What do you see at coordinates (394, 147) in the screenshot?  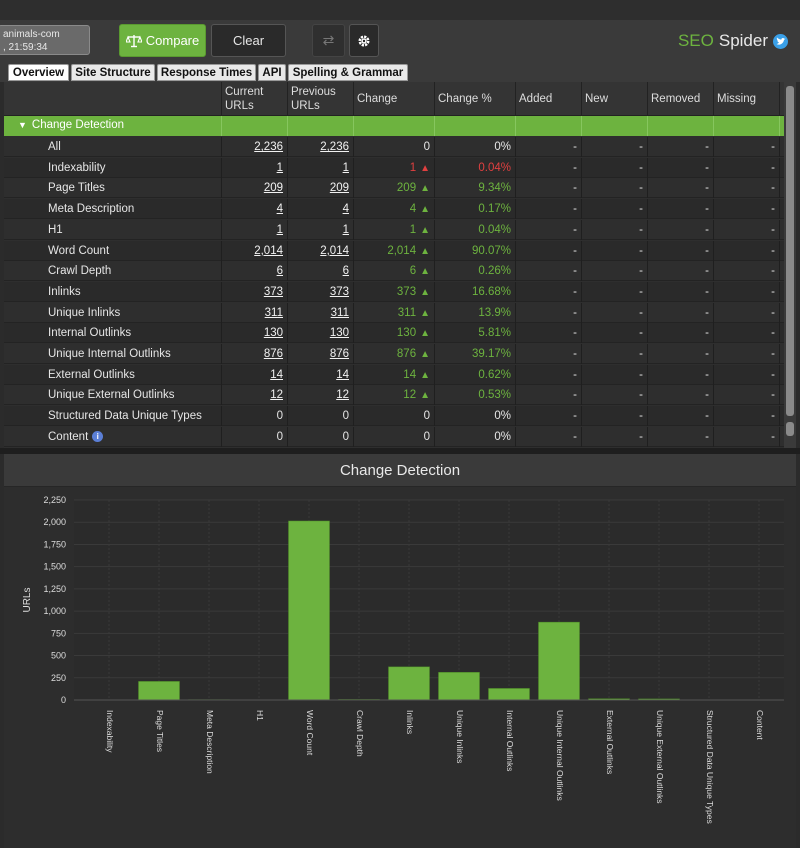 I see `table-row: All 2,236 2,236 0 0% - - - -` at bounding box center [394, 147].